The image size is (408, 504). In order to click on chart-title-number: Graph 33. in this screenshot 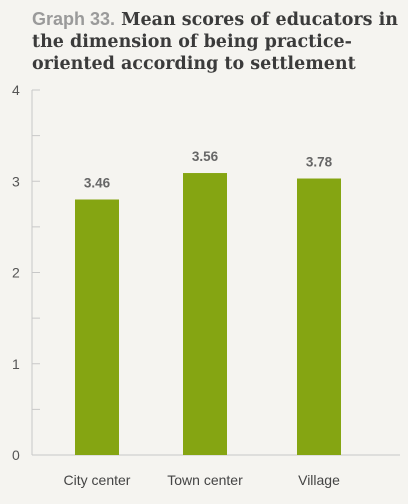, I will do `click(74, 19)`.